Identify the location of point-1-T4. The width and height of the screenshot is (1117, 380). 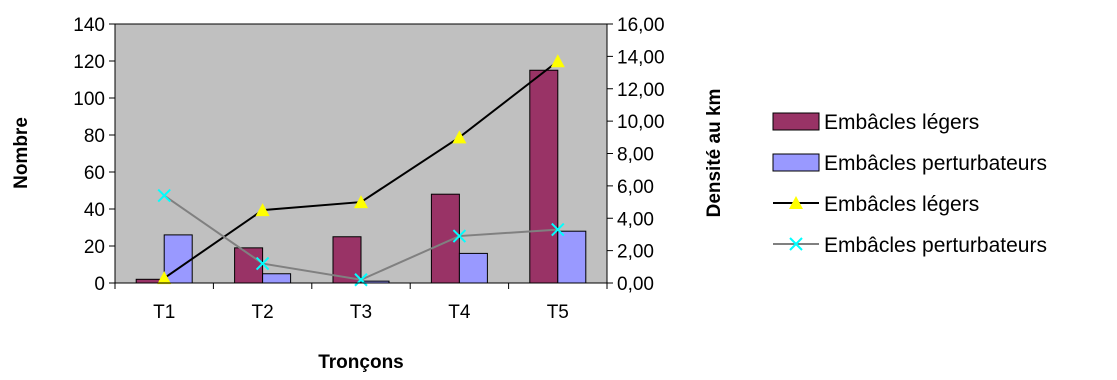
(459, 236).